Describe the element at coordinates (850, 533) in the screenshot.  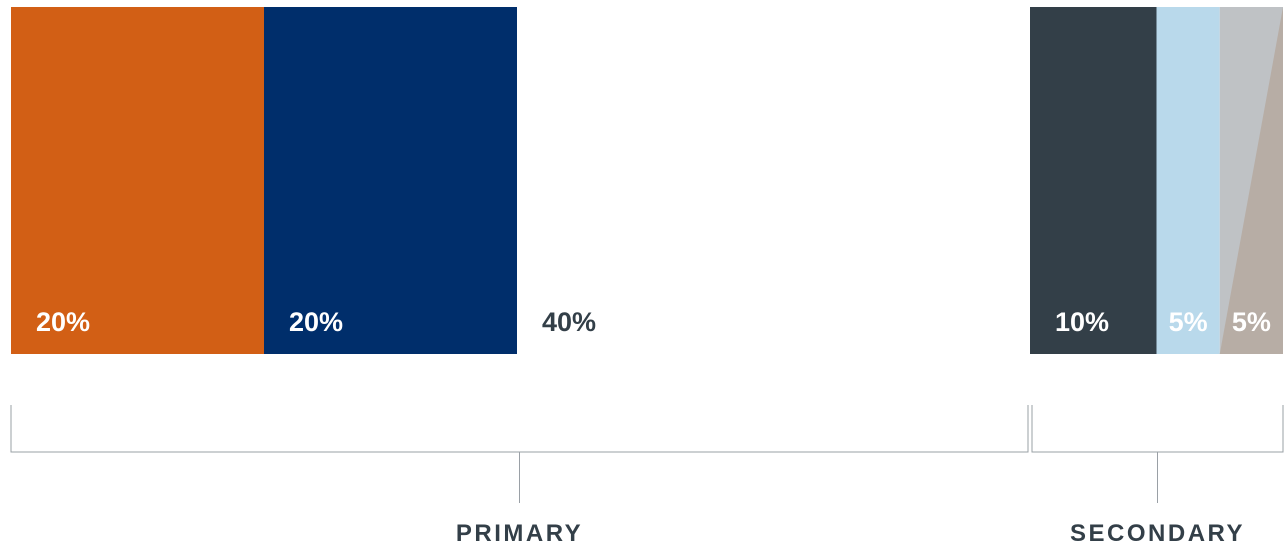
I see `group-labels: PRIMARY SECONDARY` at that location.